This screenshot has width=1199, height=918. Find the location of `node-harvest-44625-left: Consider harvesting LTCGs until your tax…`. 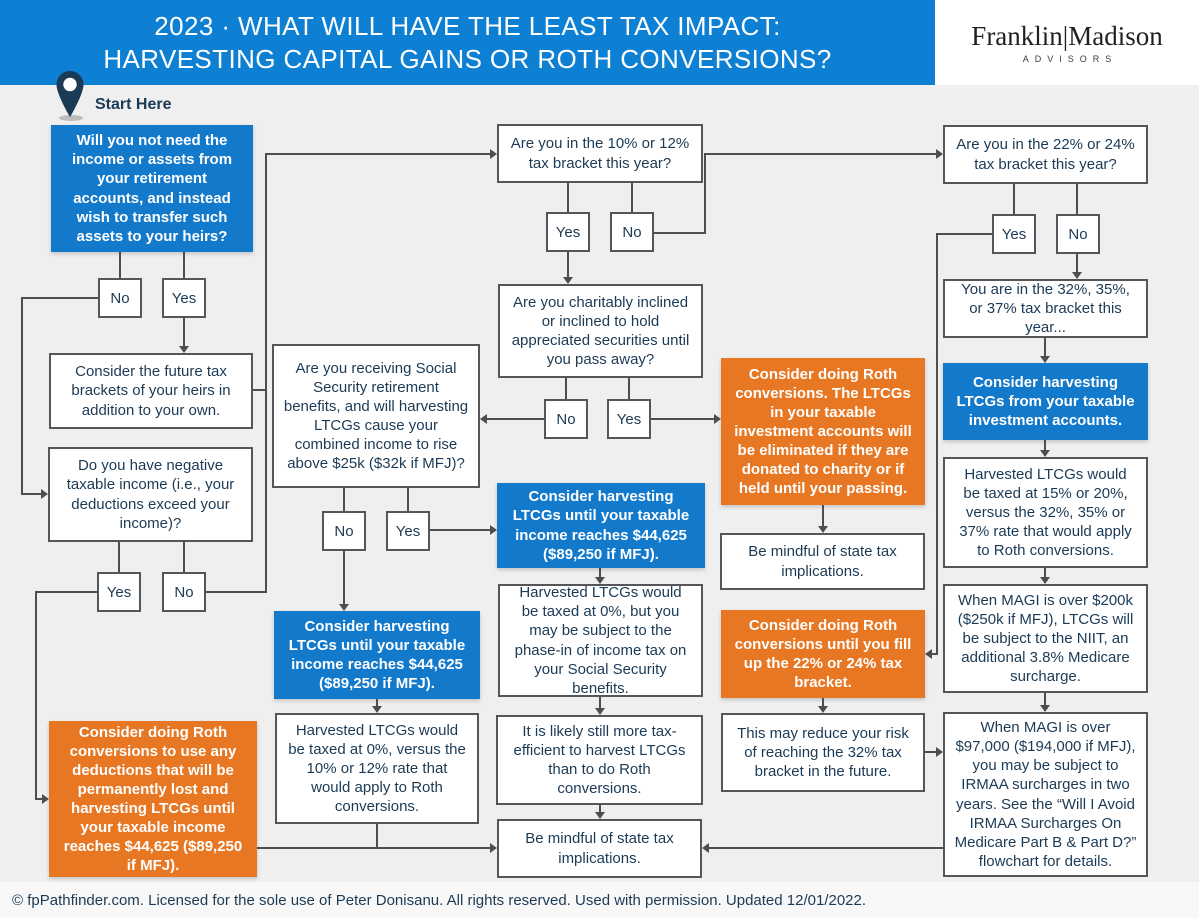

node-harvest-44625-left: Consider harvesting LTCGs until your tax… is located at coordinates (377, 655).